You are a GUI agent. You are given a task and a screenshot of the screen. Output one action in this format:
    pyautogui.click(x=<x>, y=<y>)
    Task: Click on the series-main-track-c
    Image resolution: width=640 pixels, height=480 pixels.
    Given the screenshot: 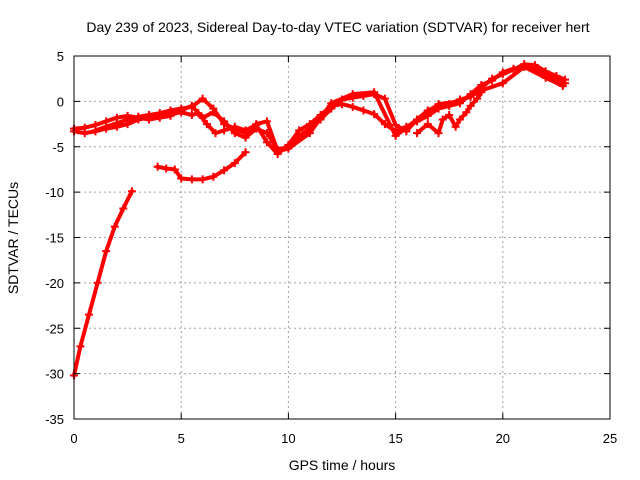 What is the action you would take?
    pyautogui.click(x=329, y=109)
    